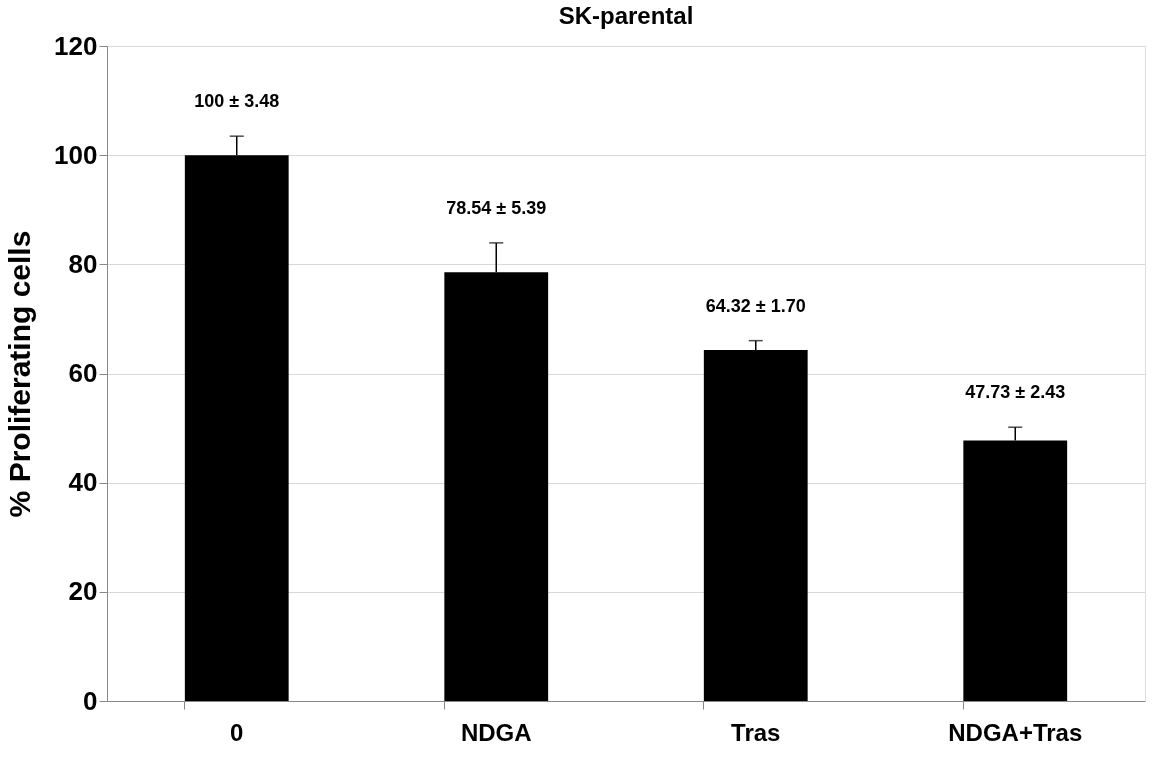 The width and height of the screenshot is (1160, 762). I want to click on y-tick-label: 20, so click(83, 591).